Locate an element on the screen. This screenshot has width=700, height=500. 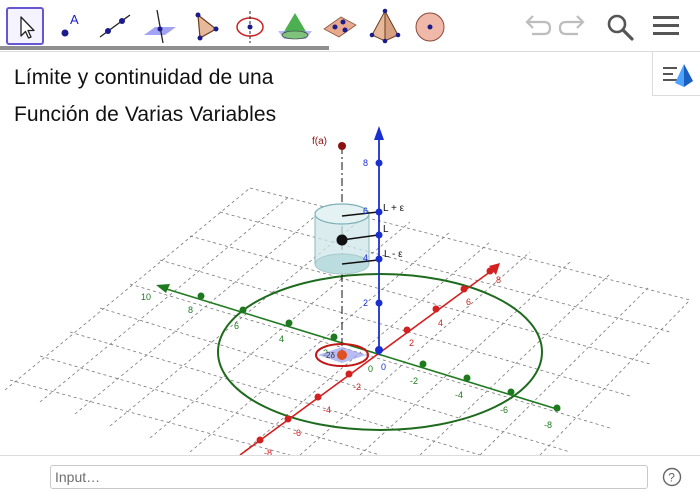
pyramid-icon is located at coordinates (385, 26).